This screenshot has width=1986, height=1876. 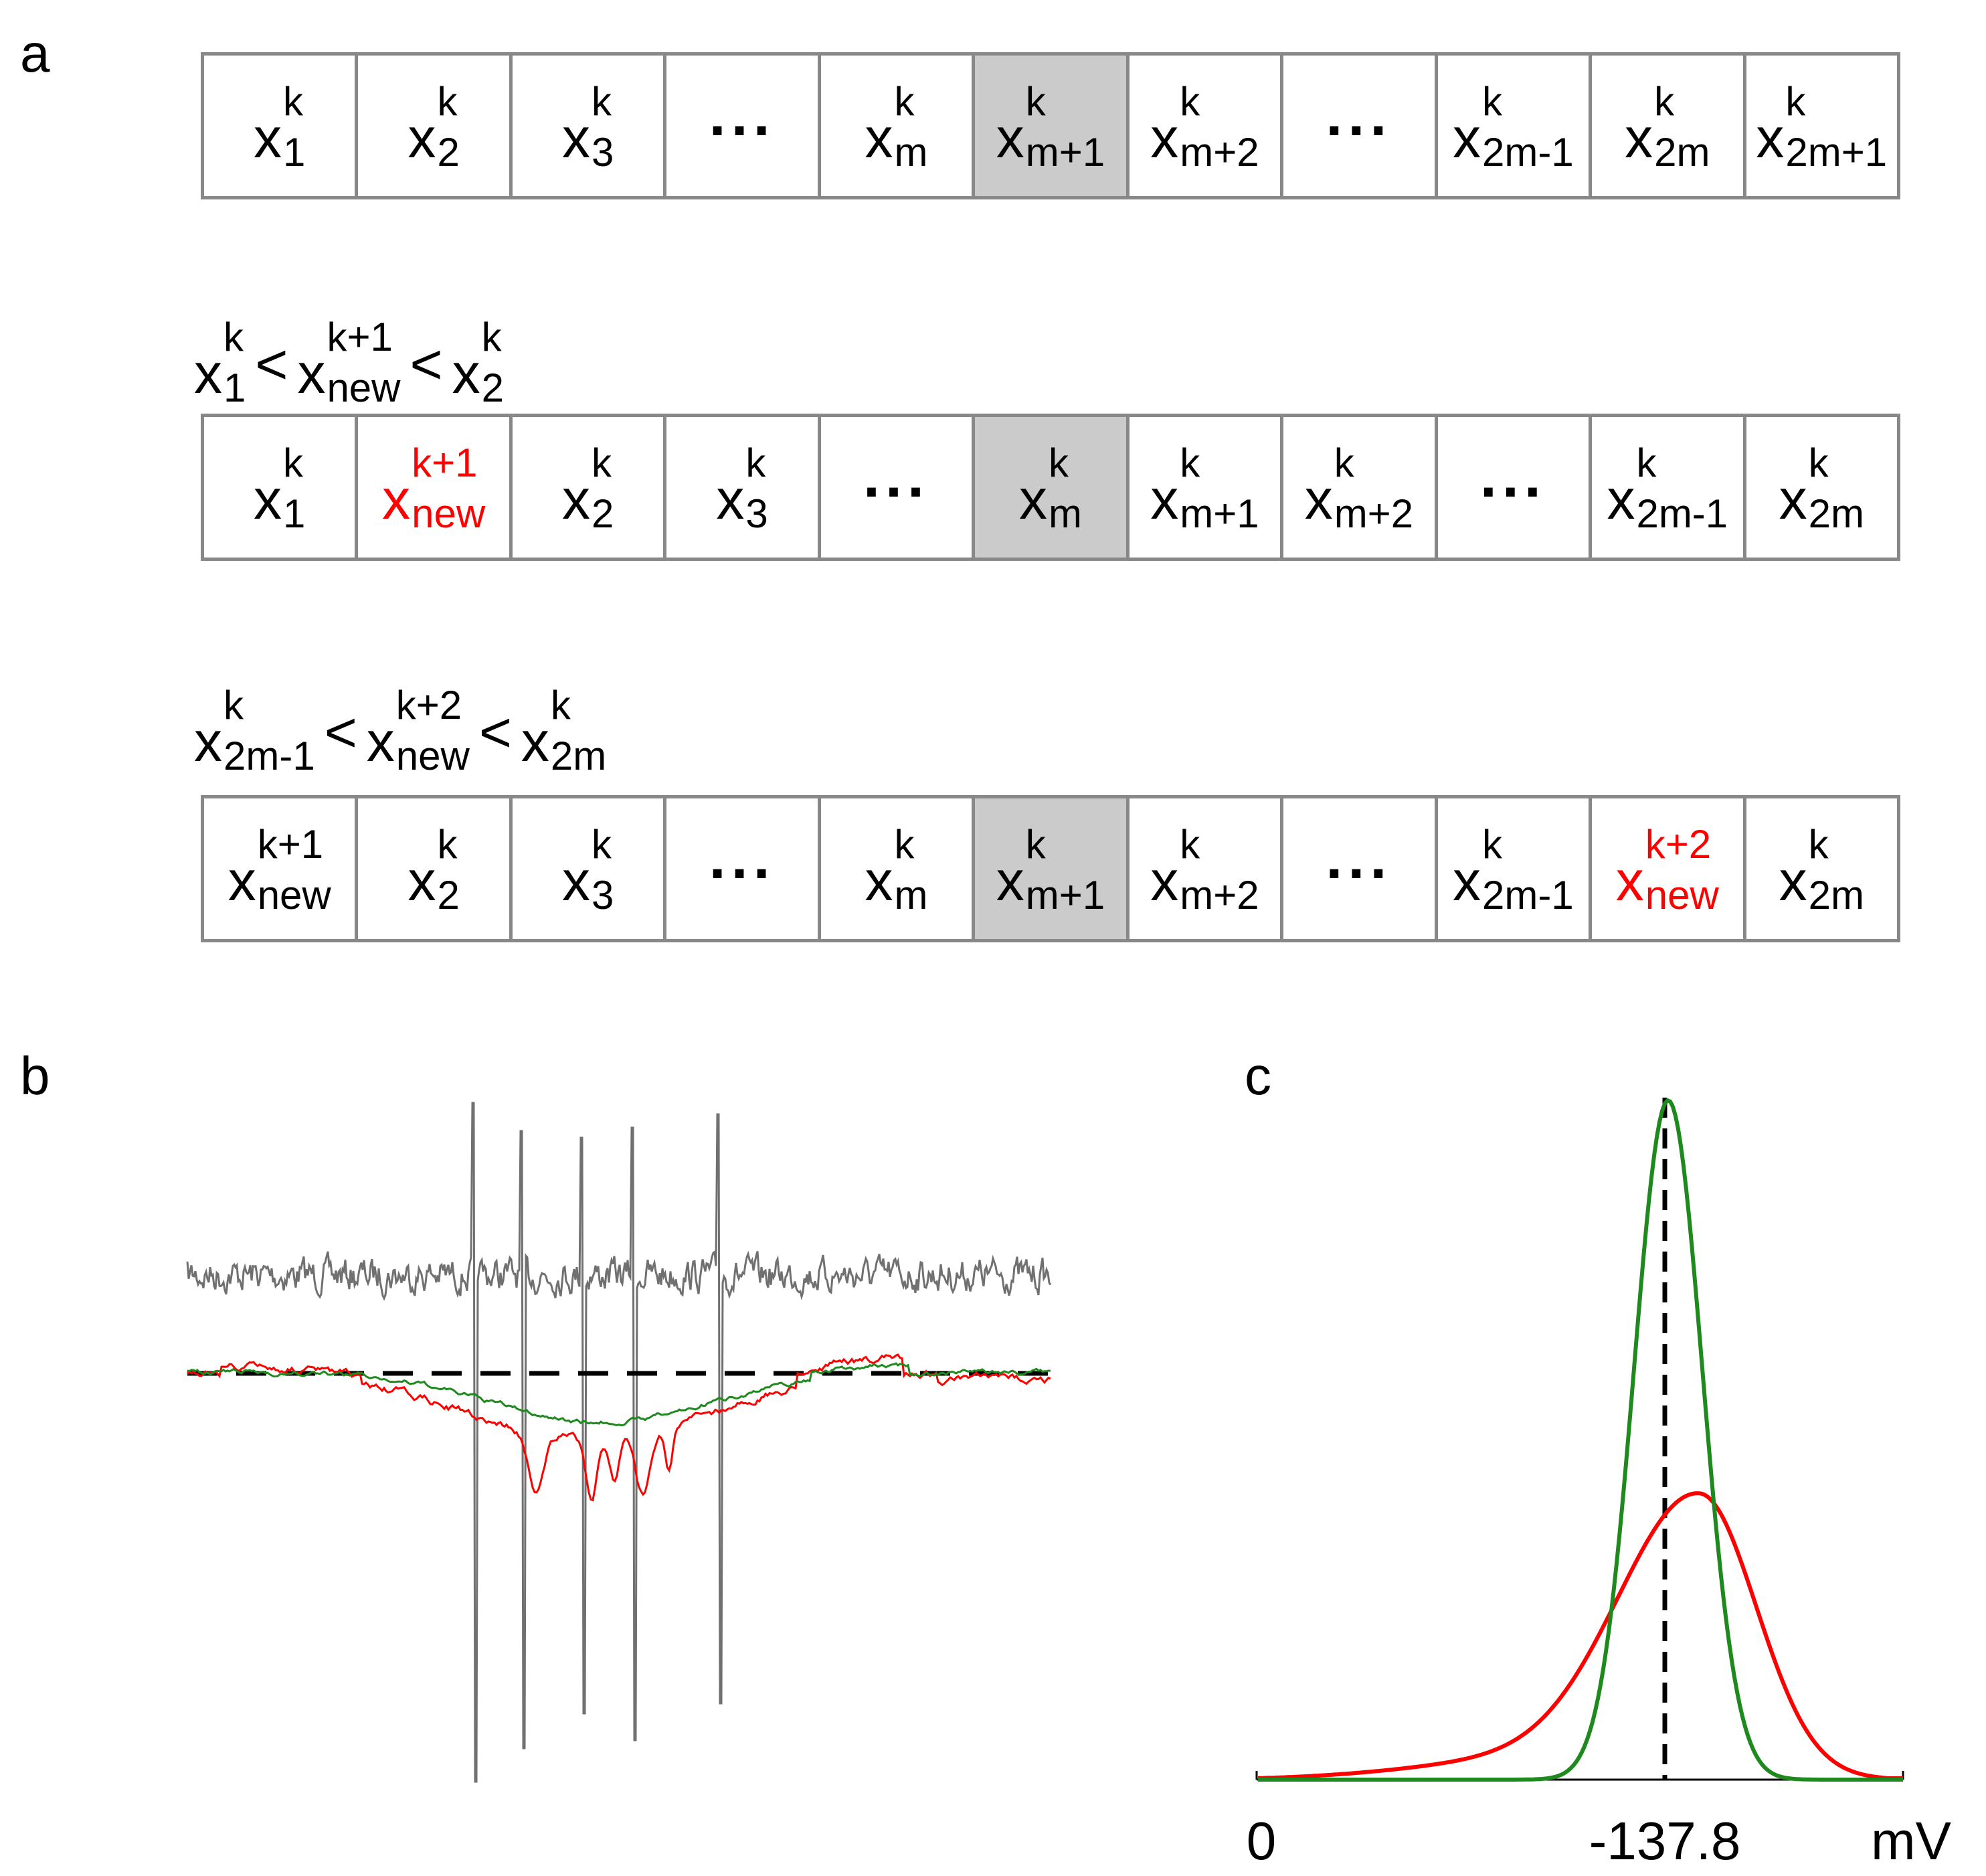 I want to click on green-trace, so click(x=619, y=1394).